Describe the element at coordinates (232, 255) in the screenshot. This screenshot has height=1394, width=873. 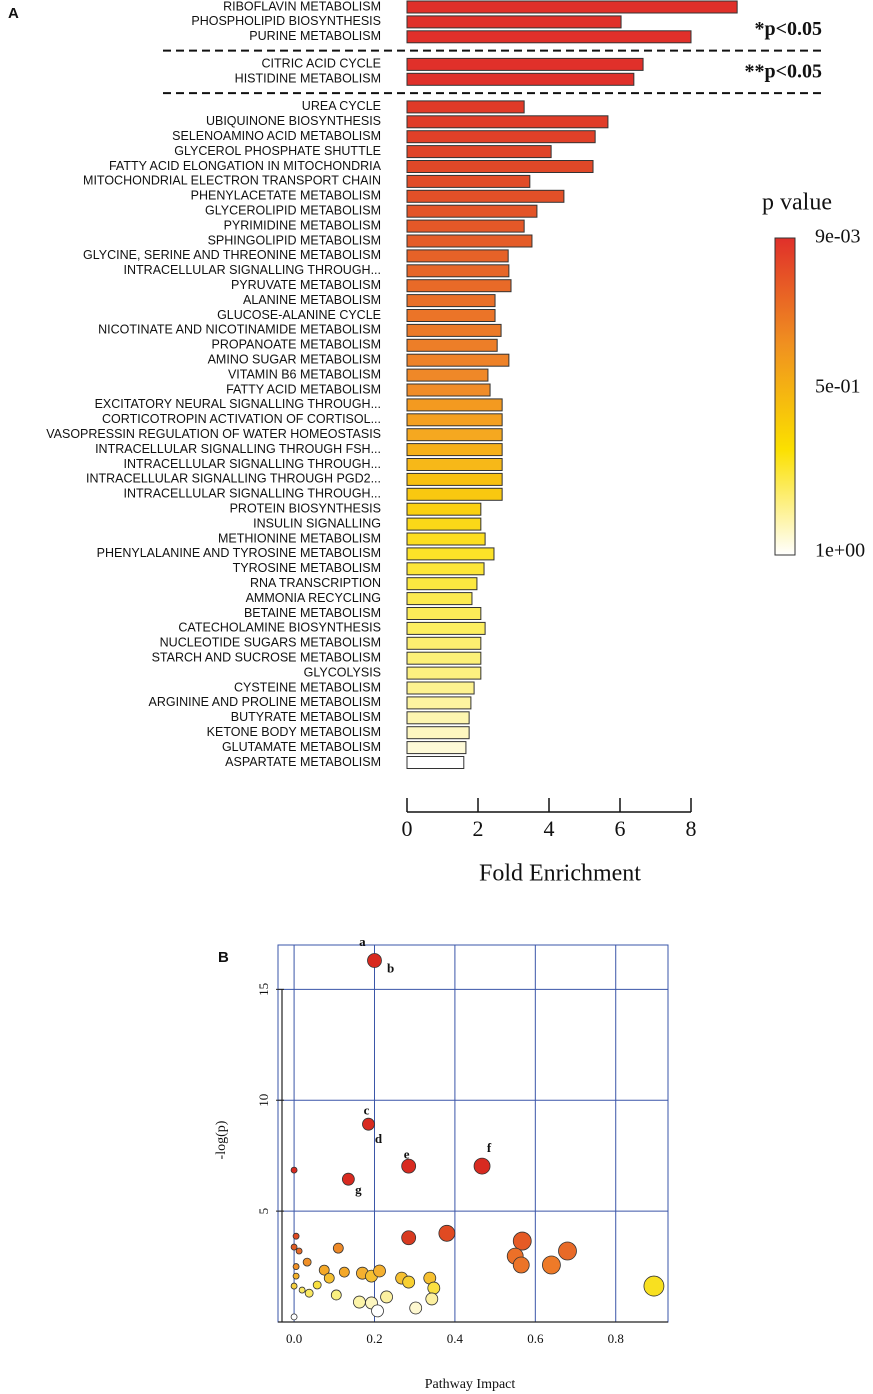
I see `category-label: GLYCINE, SERINE AND THREONINE METABOLISM` at that location.